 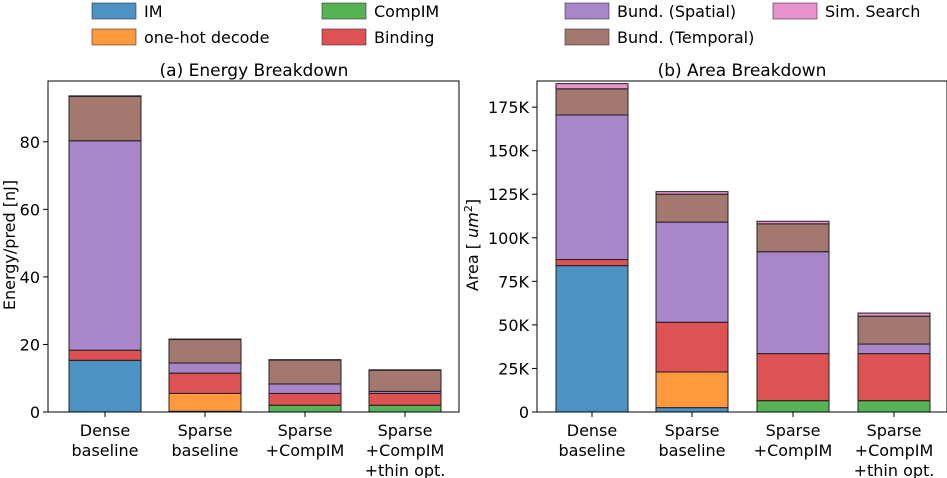 What do you see at coordinates (685, 37) in the screenshot?
I see `legend-label: Bund. (Temporal)` at bounding box center [685, 37].